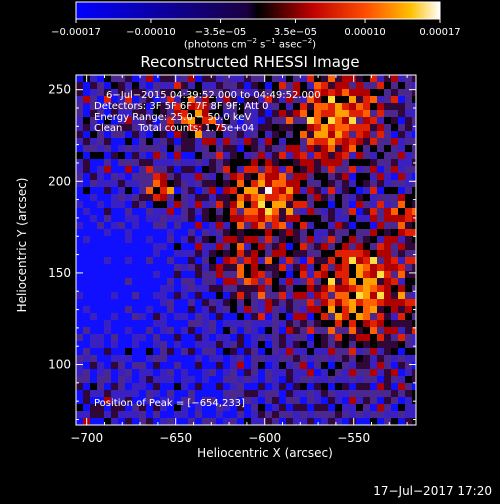  Describe the element at coordinates (439, 32) in the screenshot. I see `colorbar-tick-label: 0.00017` at that location.